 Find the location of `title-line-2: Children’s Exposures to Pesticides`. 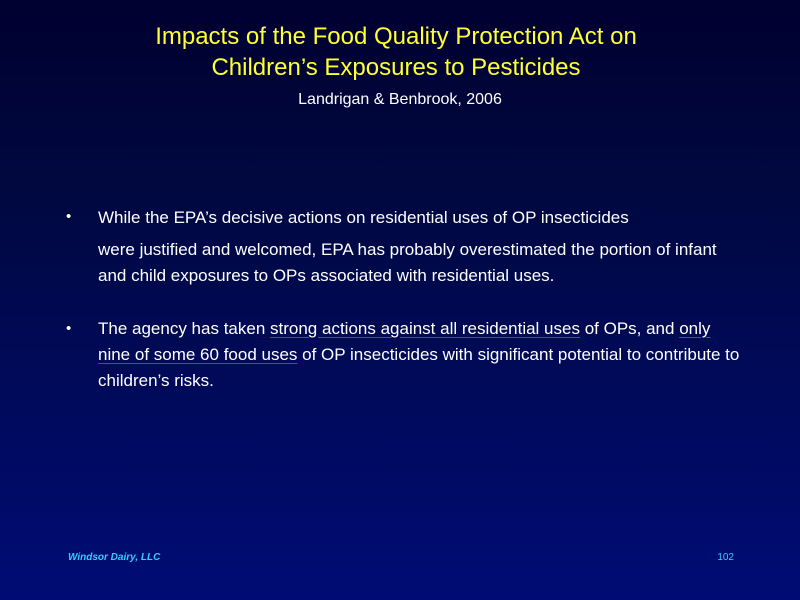

title-line-2: Children’s Exposures to Pesticides is located at coordinates (396, 67).